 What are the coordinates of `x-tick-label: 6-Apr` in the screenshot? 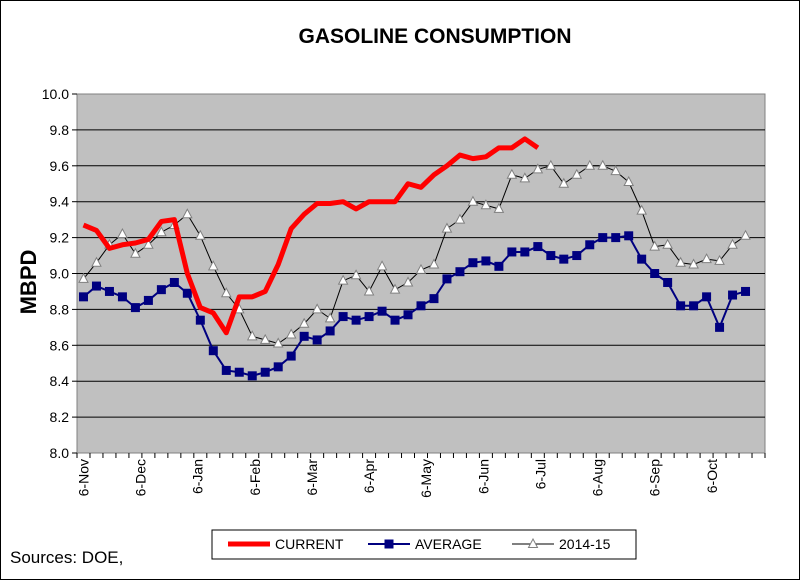 It's located at (369, 476).